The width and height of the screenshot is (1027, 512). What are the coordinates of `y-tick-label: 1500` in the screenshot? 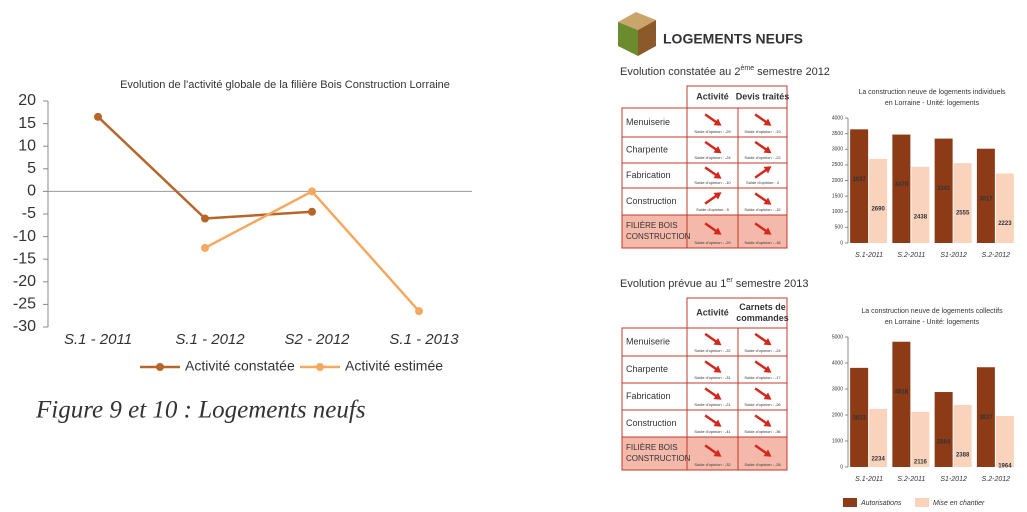 It's located at (837, 196).